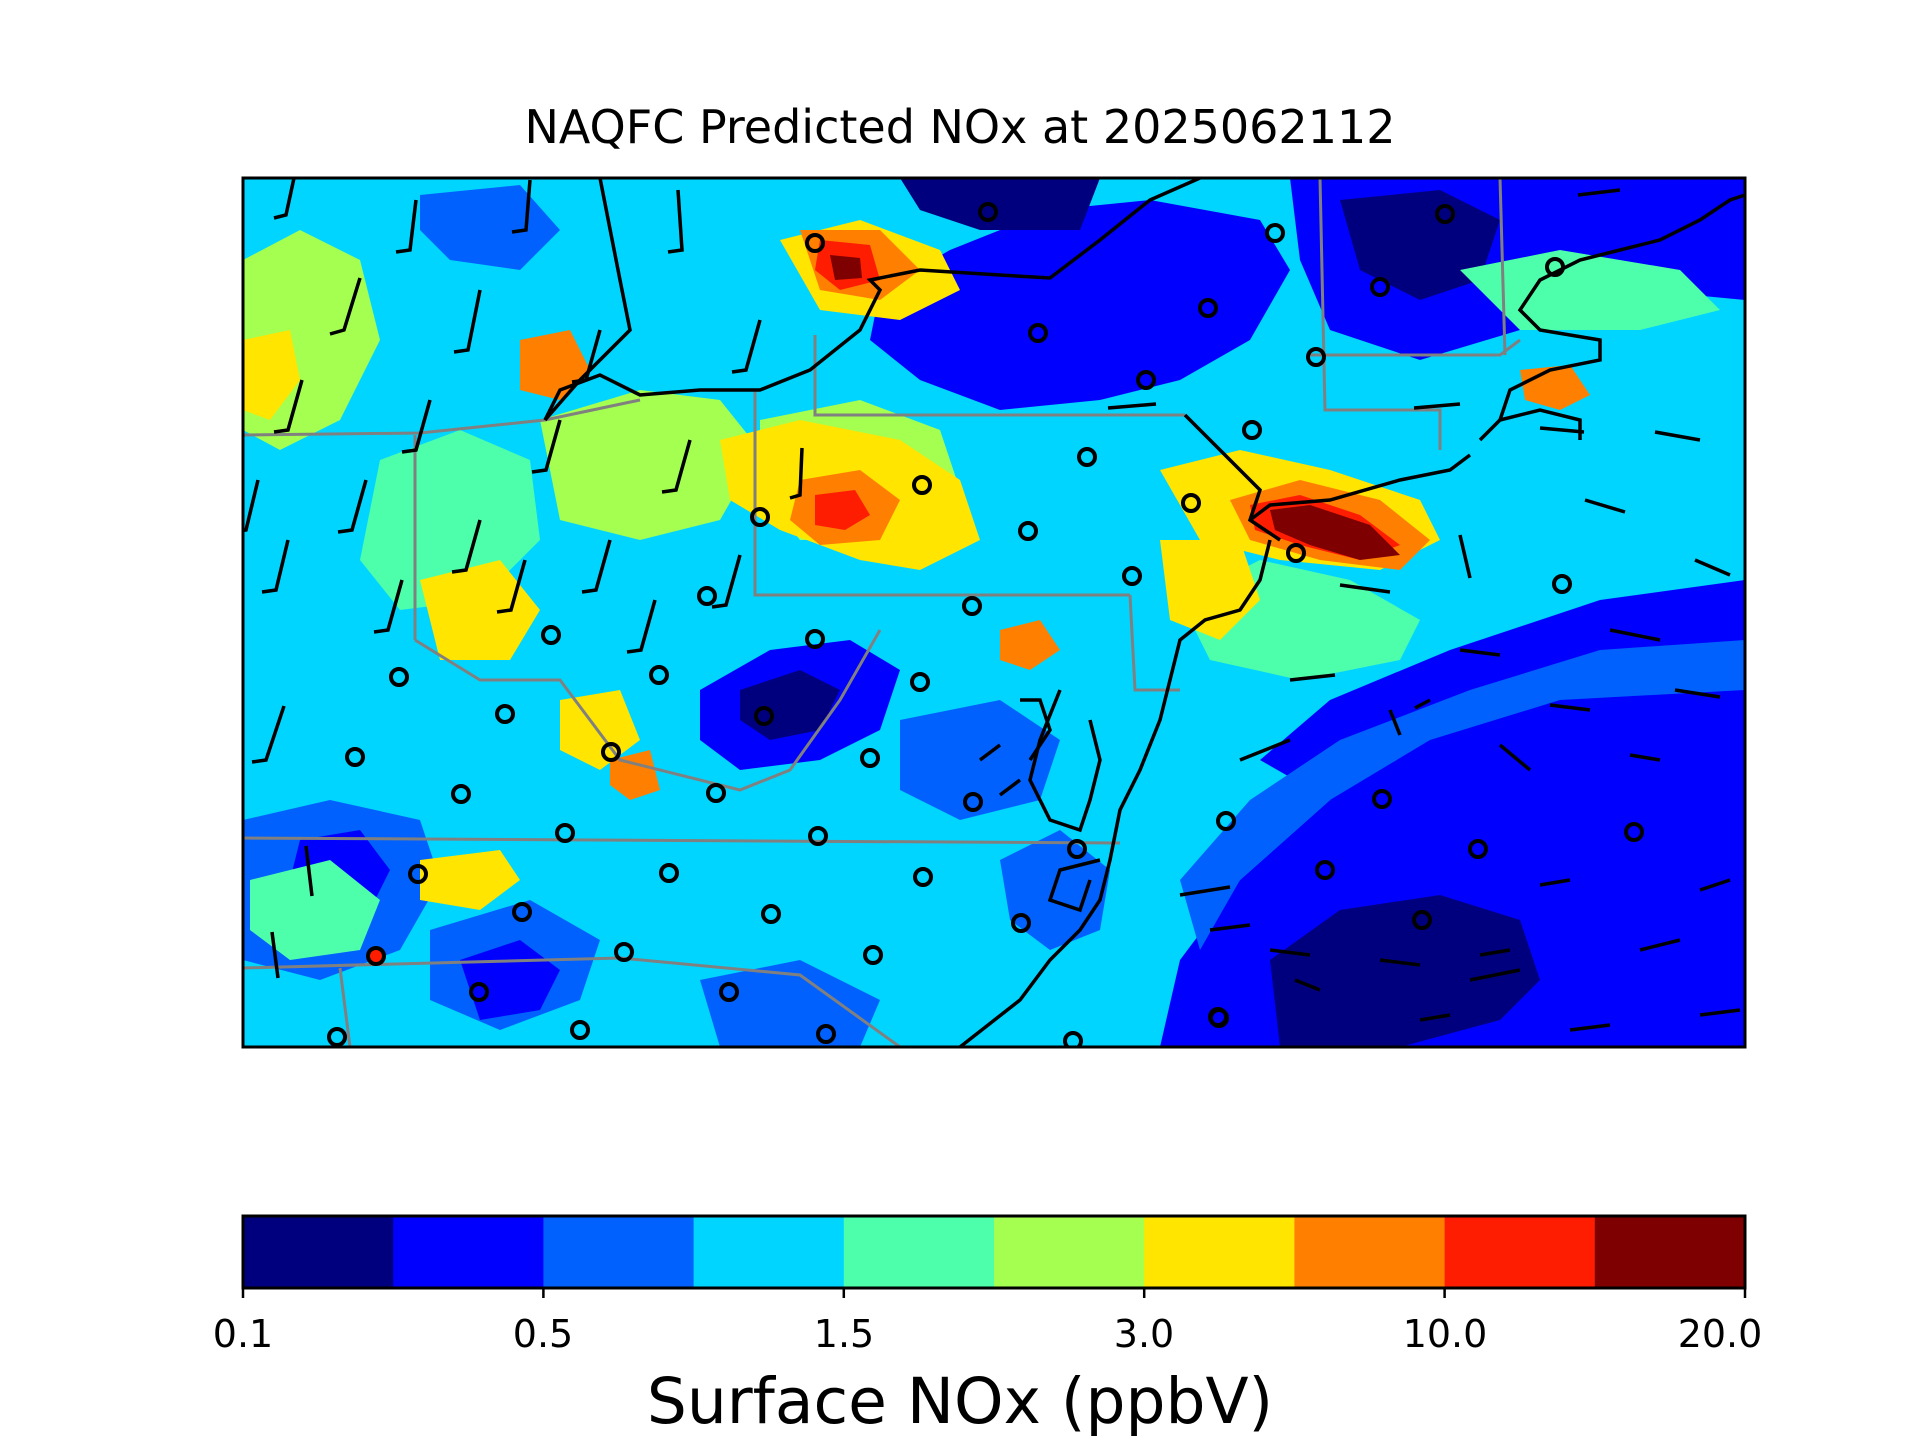 Image resolution: width=1920 pixels, height=1440 pixels. What do you see at coordinates (490, 227) in the screenshot?
I see `field-nw-blue` at bounding box center [490, 227].